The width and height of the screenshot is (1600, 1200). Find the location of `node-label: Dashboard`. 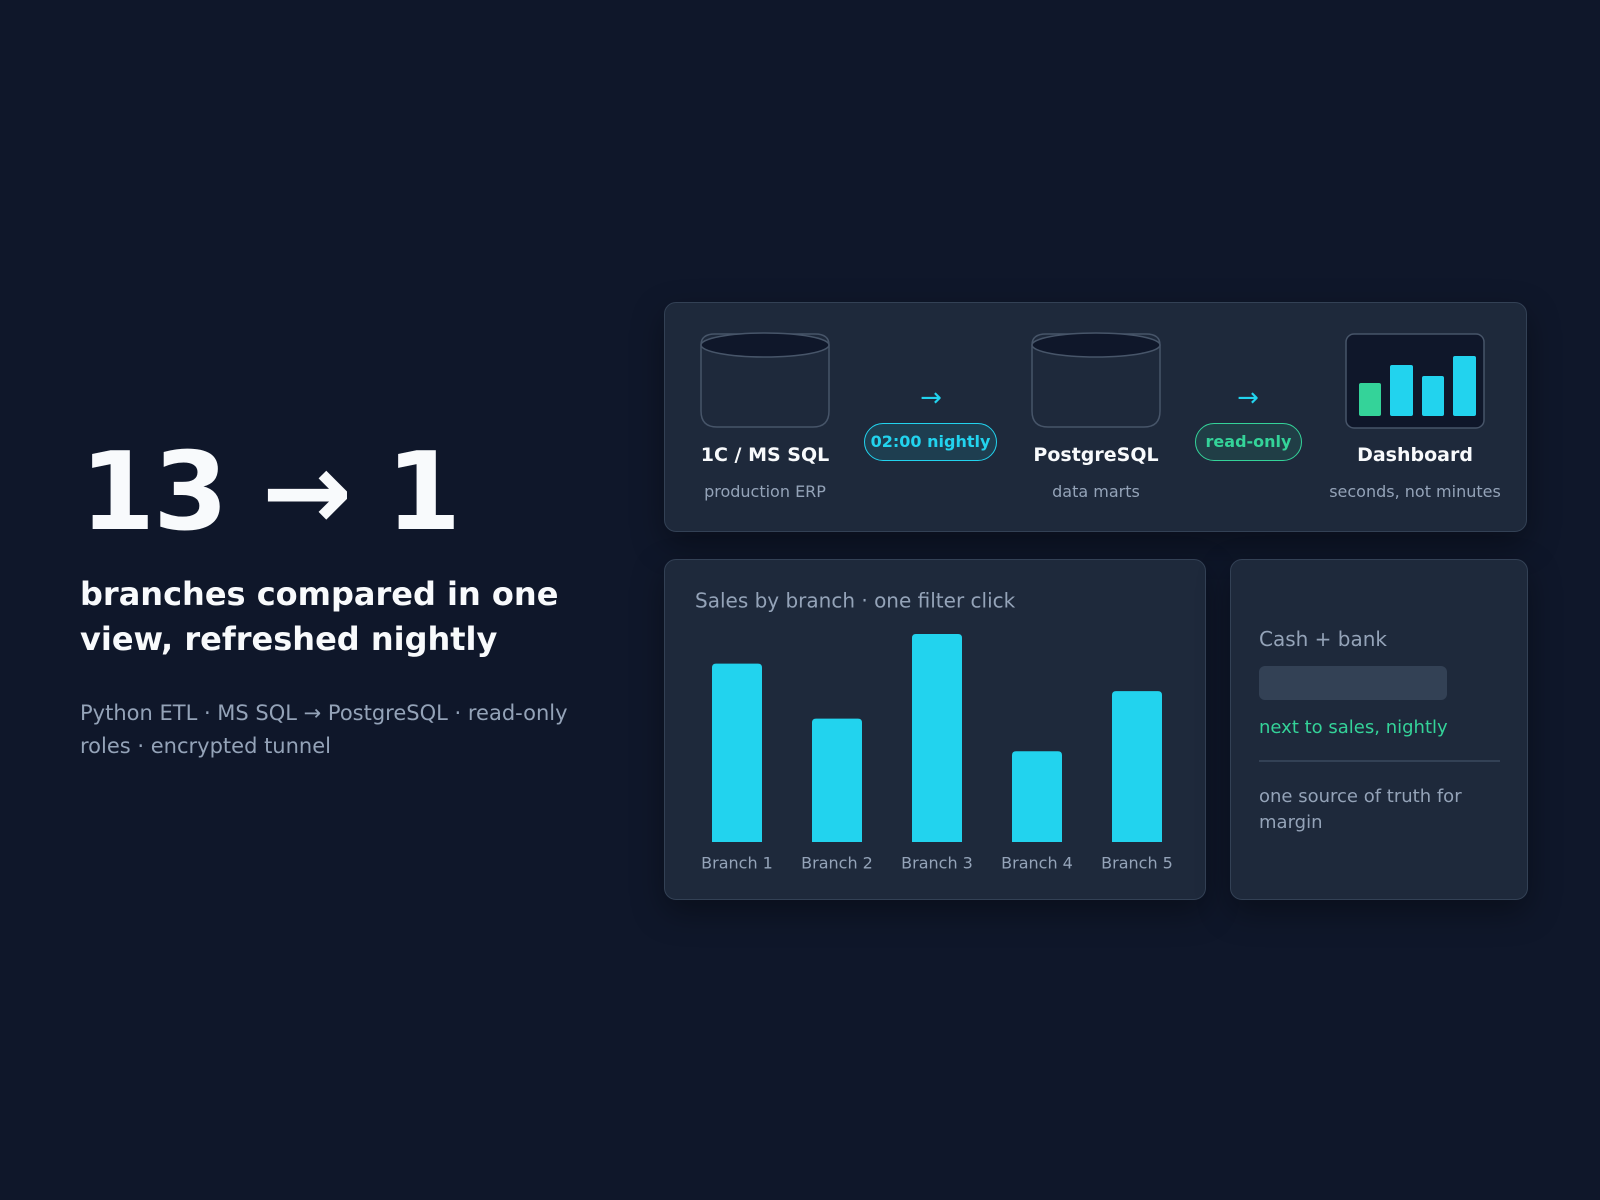

node-label: Dashboard is located at coordinates (1415, 455).